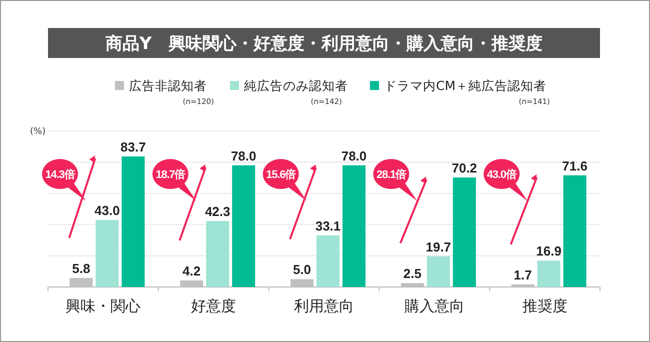  I want to click on data-label: 5.8, so click(81, 268).